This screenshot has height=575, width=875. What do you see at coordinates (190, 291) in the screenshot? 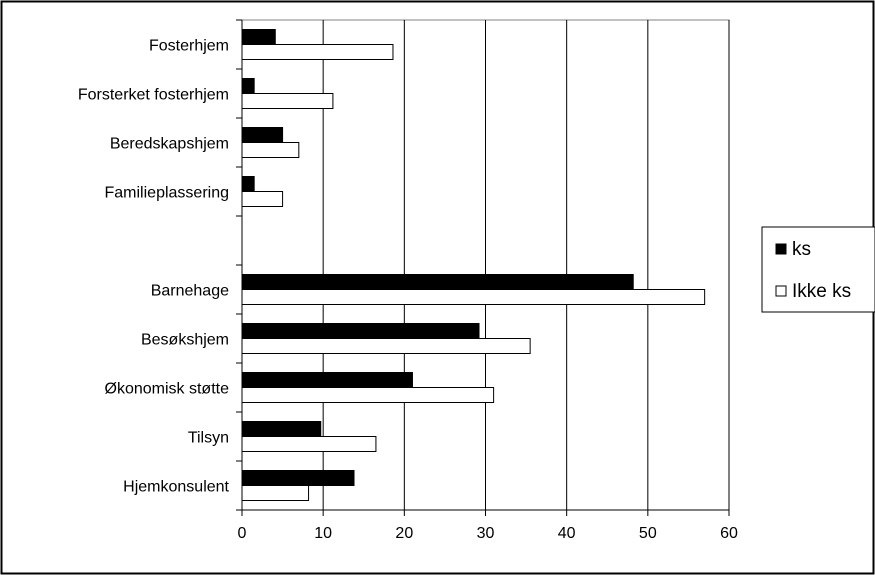
I see `category-label-barnehage: Barnehage` at bounding box center [190, 291].